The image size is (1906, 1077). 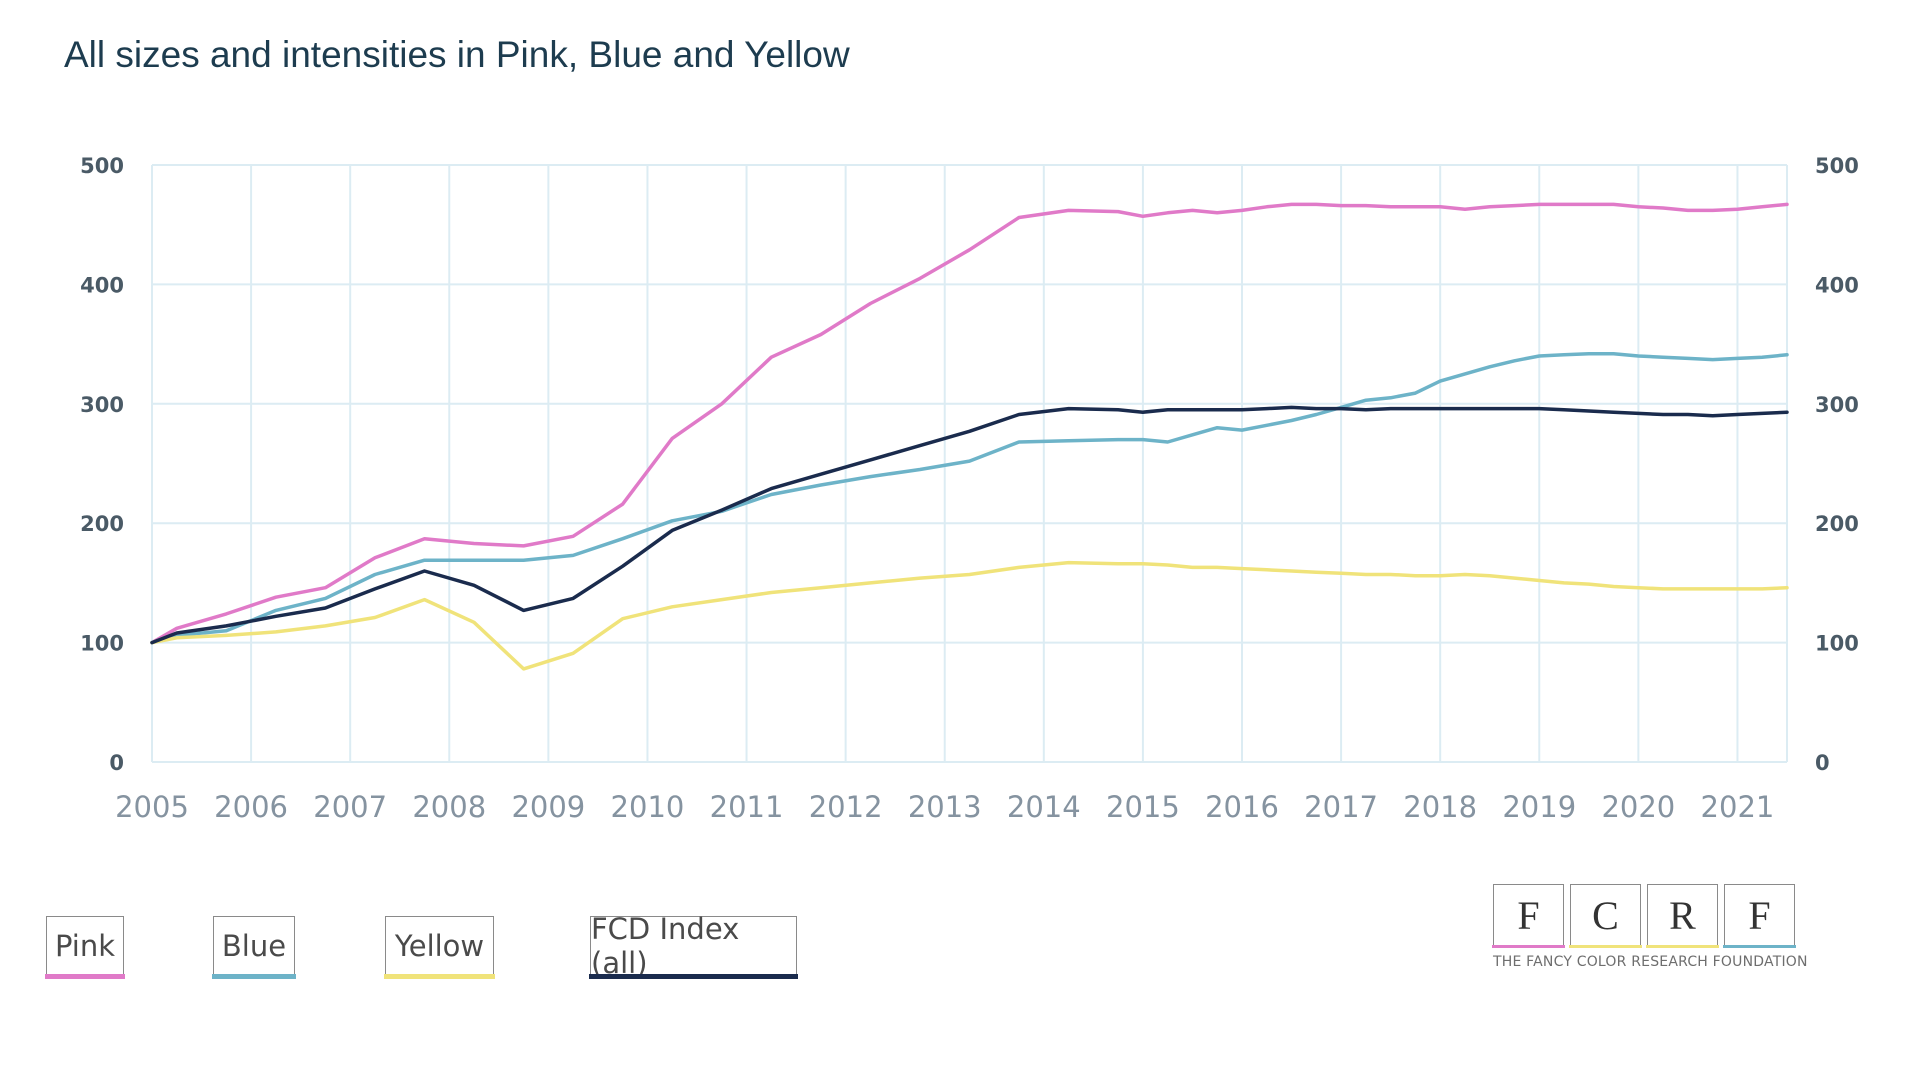 I want to click on legend-item-pink: Pink, so click(x=85, y=947).